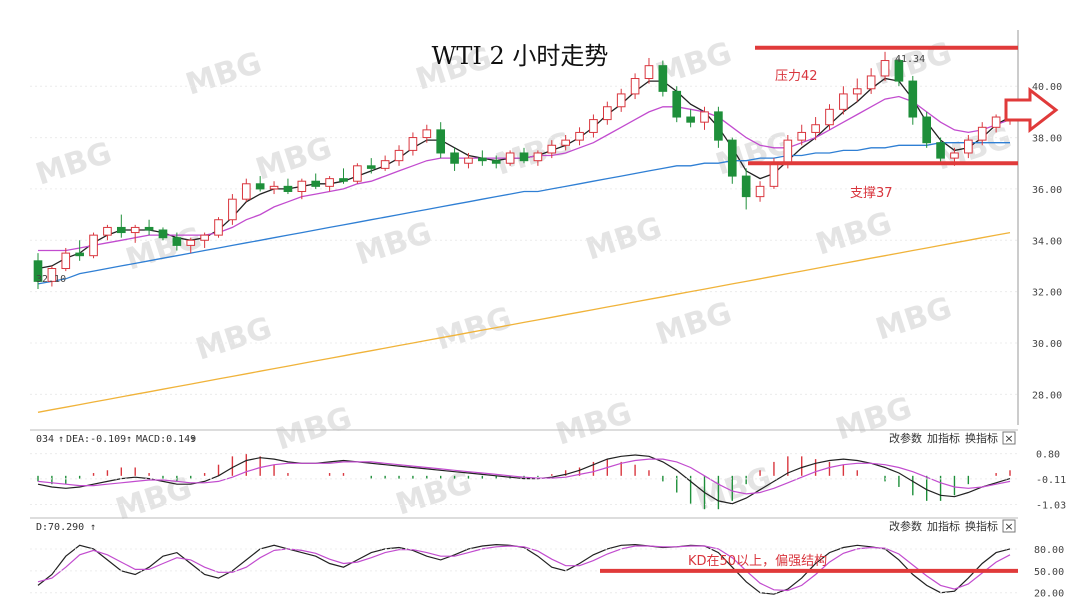 The height and width of the screenshot is (605, 1080). Describe the element at coordinates (905, 526) in the screenshot. I see `kd-params-button: 改参数` at that location.